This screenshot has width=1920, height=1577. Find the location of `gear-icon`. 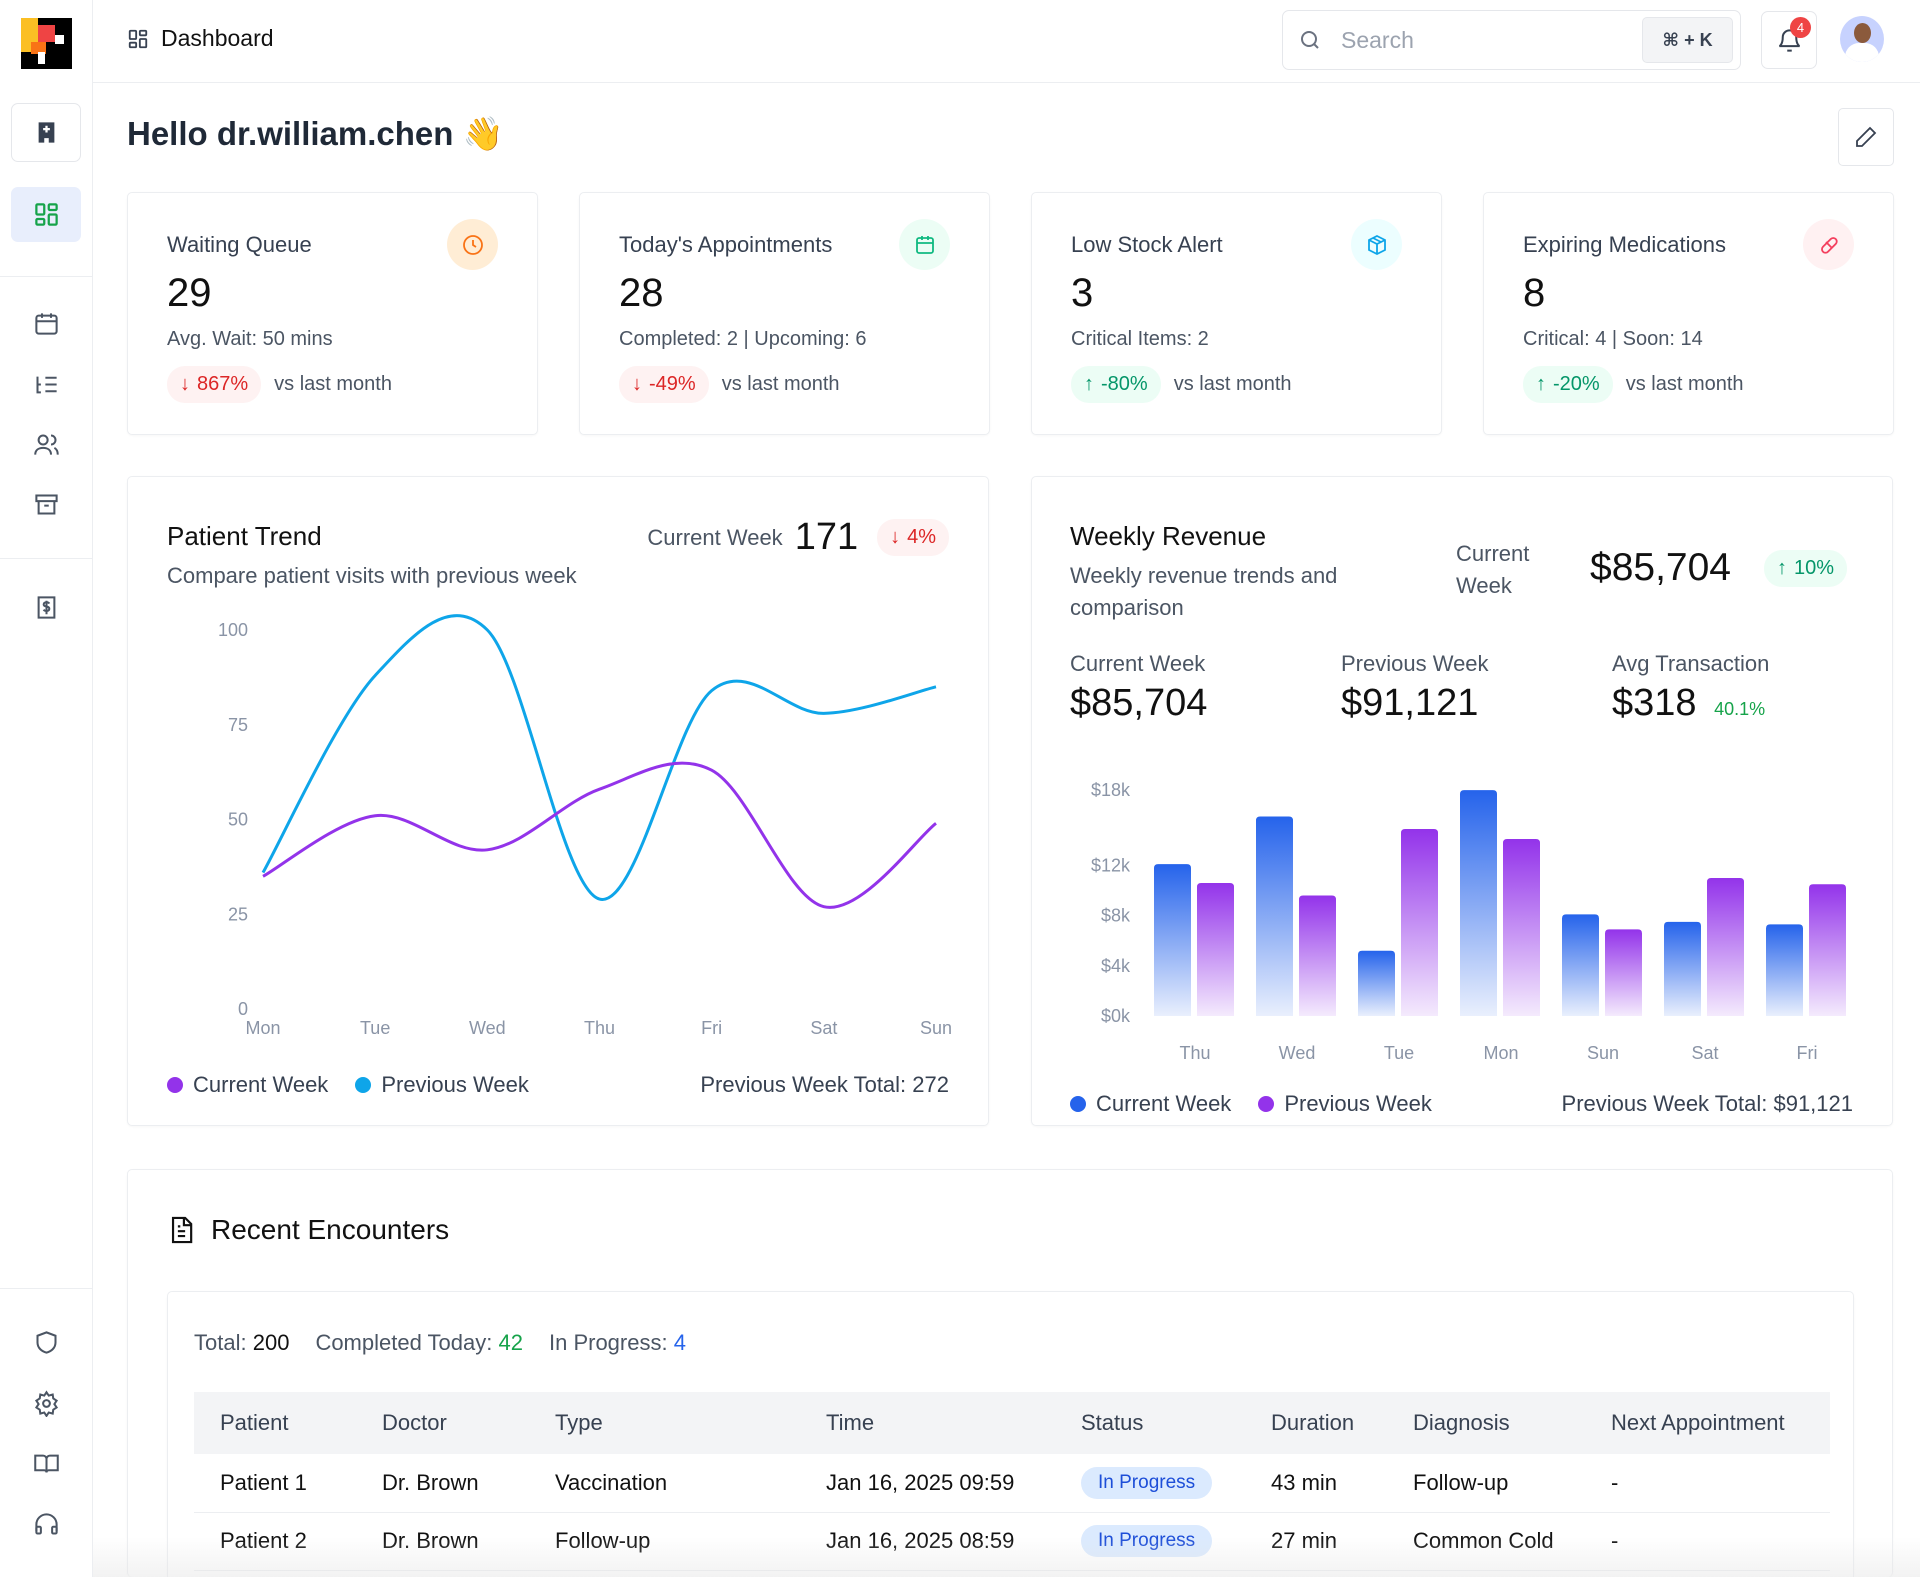

gear-icon is located at coordinates (46, 1403).